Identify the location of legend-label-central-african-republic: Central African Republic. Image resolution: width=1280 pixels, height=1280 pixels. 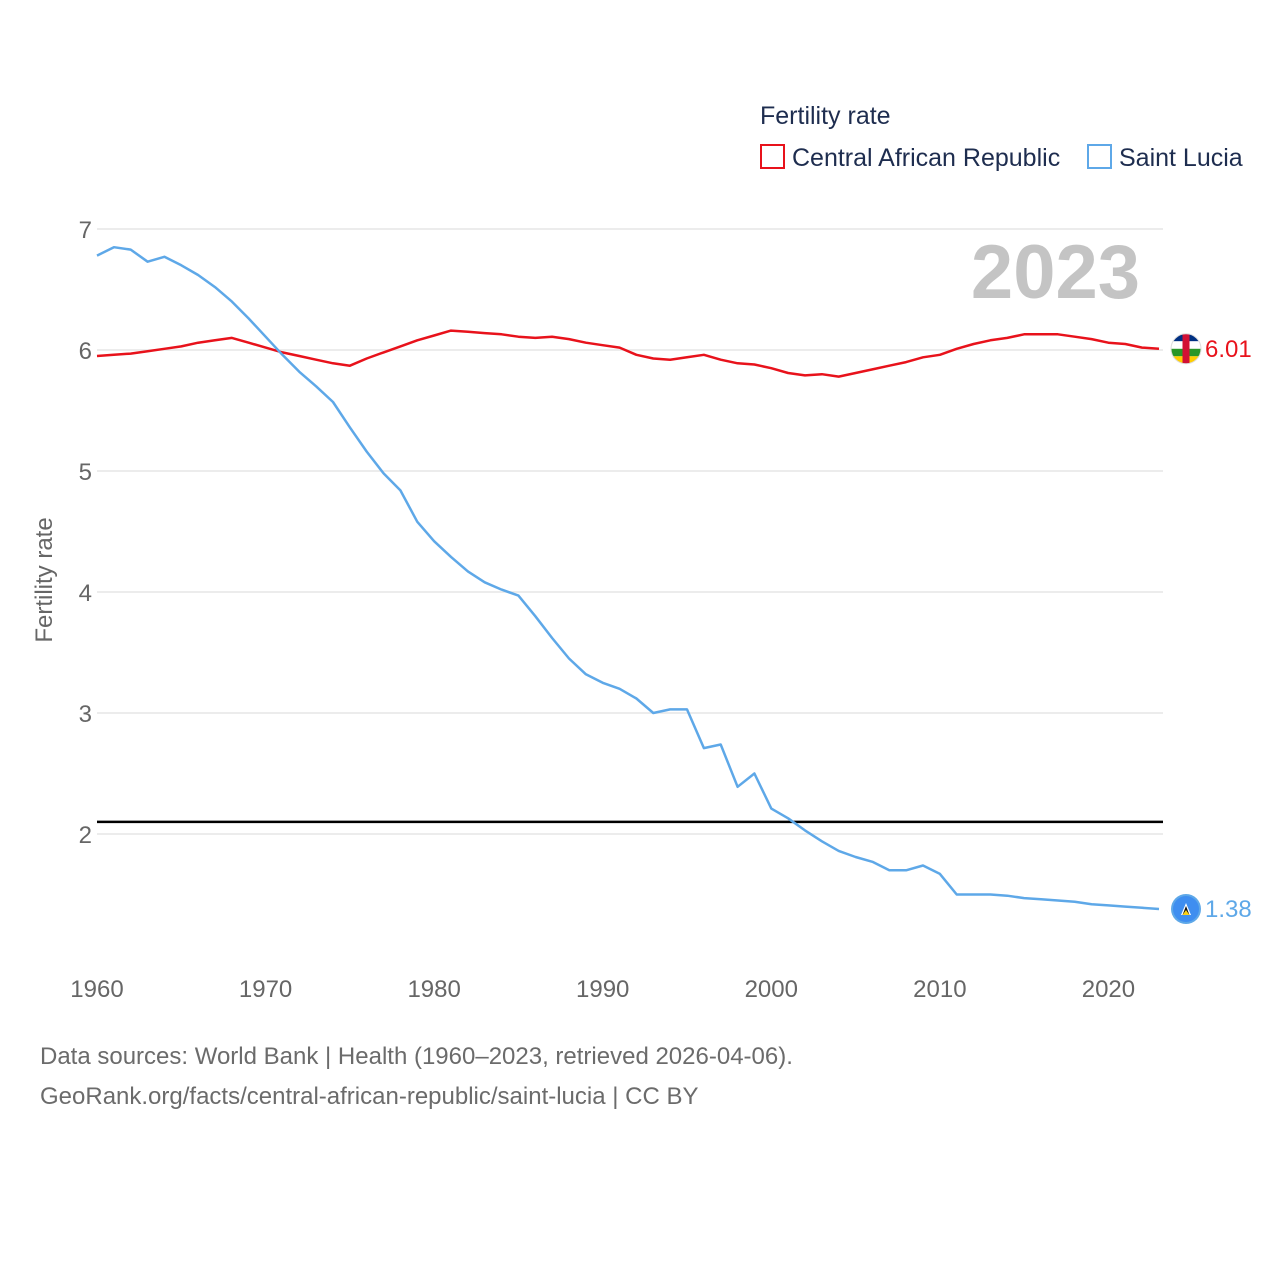
(926, 158).